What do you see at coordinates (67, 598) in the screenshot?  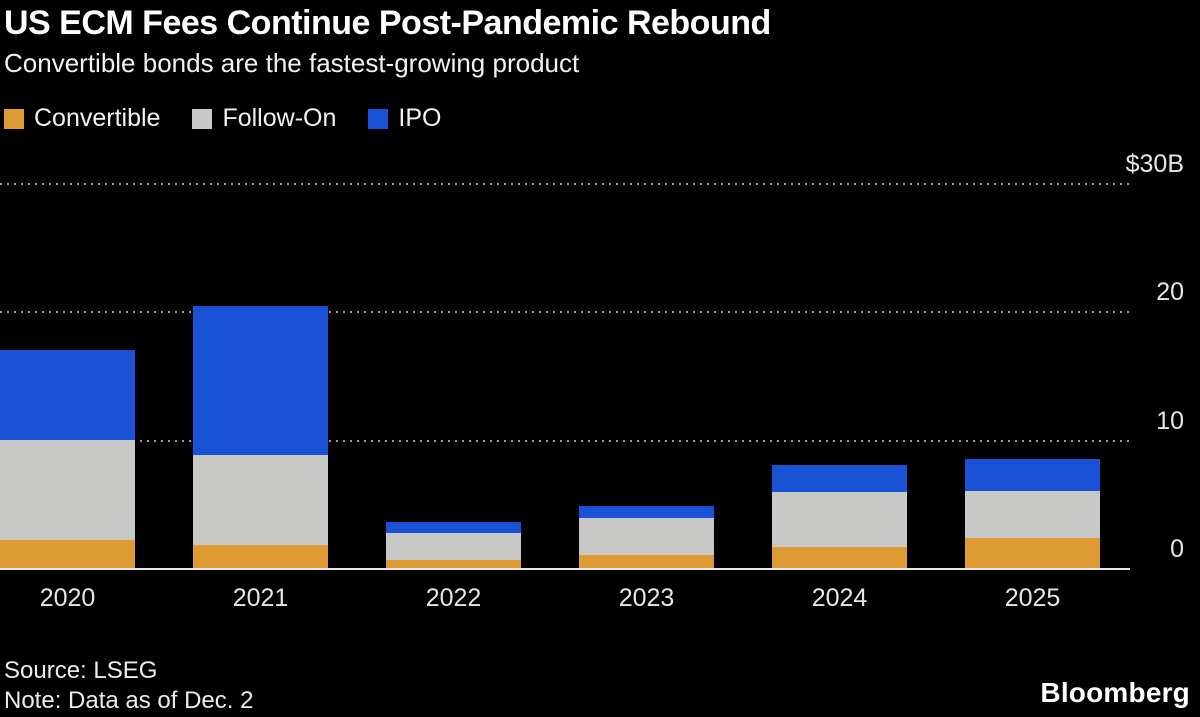 I see `x-axis-label-2020: 2020` at bounding box center [67, 598].